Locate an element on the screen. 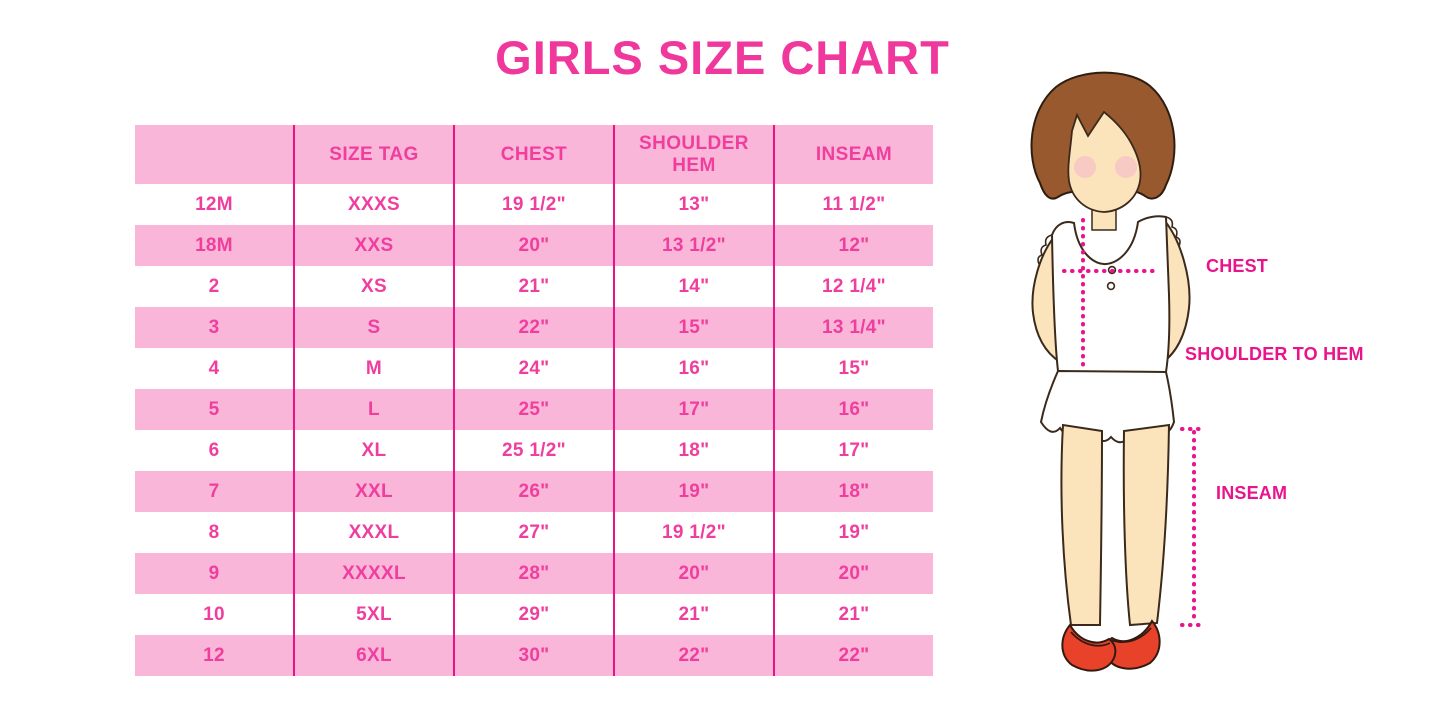  table-header-row: SIZE TAG CHEST SHOULDER HEM INSEAM is located at coordinates (534, 154).